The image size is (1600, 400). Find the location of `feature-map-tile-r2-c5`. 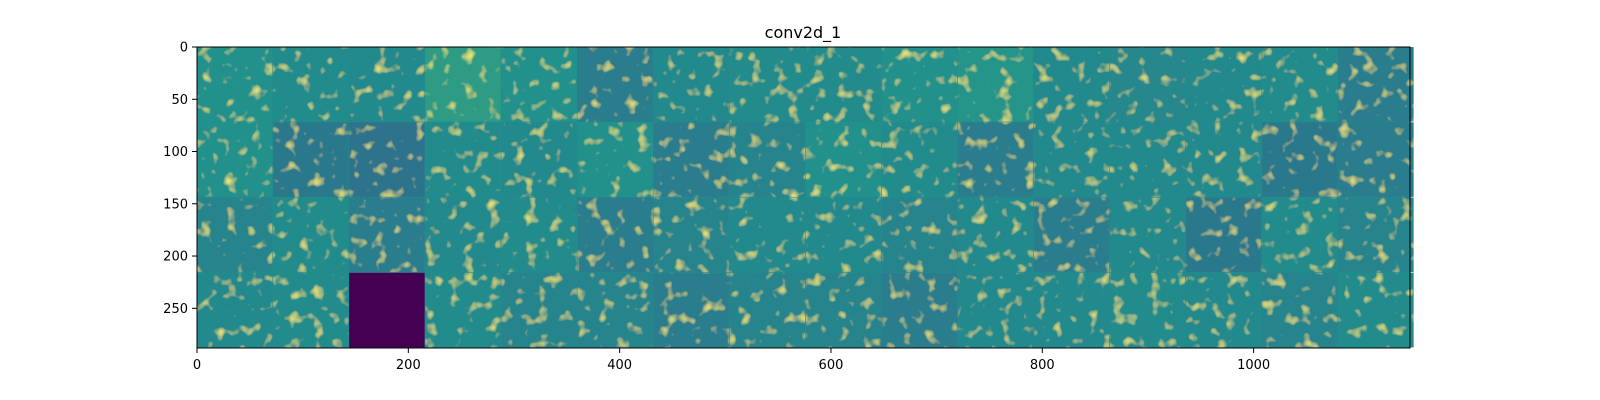

feature-map-tile-r2-c5 is located at coordinates (615, 235).